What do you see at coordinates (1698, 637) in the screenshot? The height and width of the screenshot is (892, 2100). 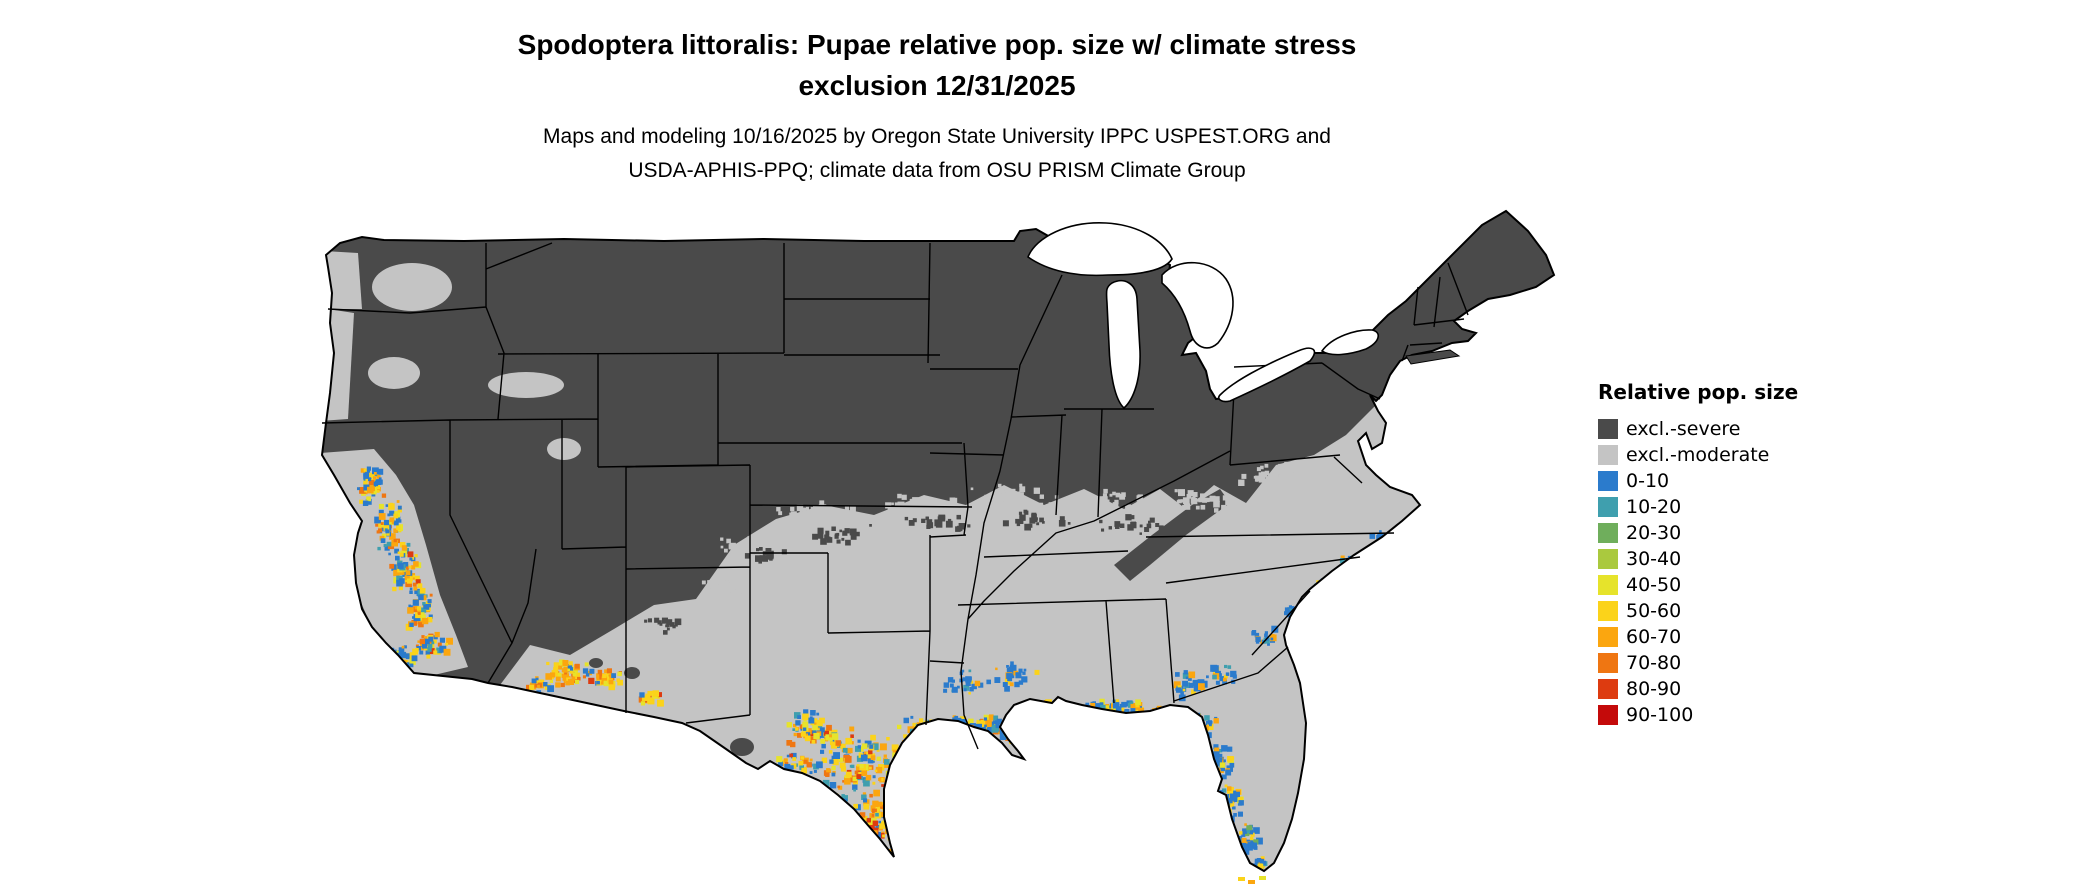 I see `legend-entry-60-70: 60-70` at bounding box center [1698, 637].